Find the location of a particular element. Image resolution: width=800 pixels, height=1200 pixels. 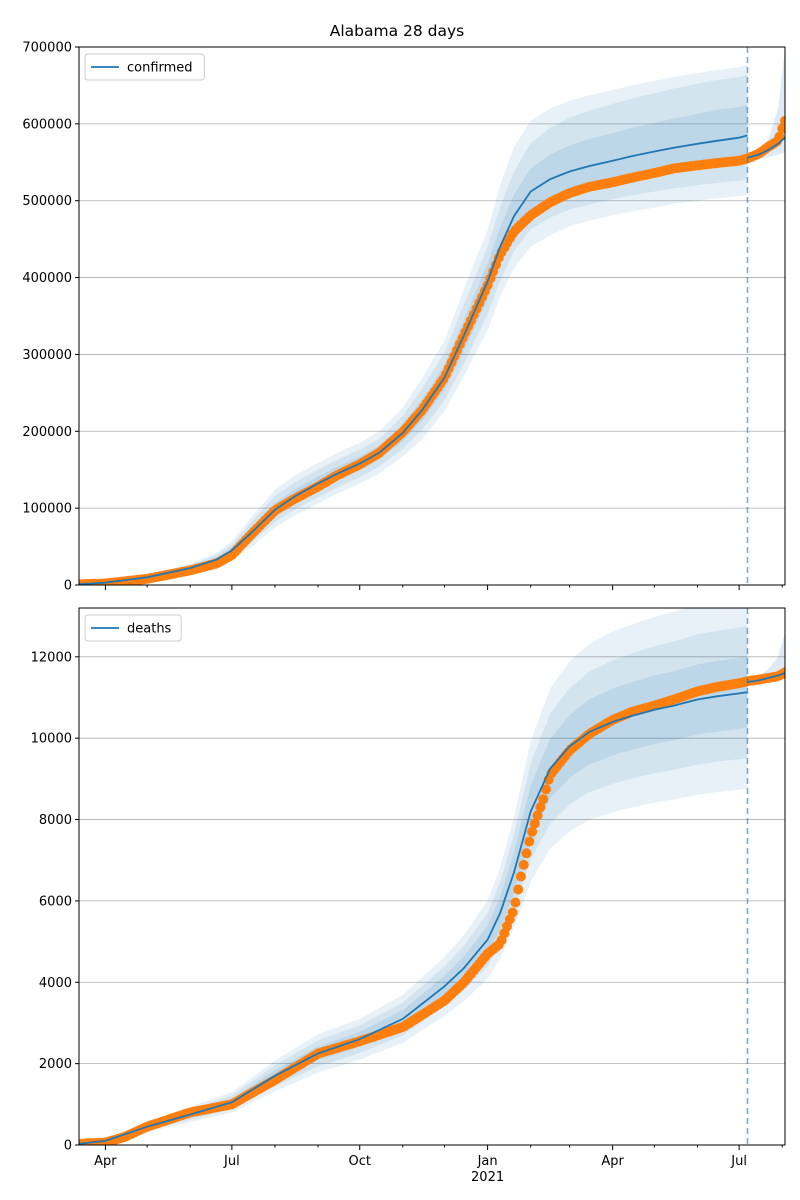

legend-label: confirmed is located at coordinates (160, 68).